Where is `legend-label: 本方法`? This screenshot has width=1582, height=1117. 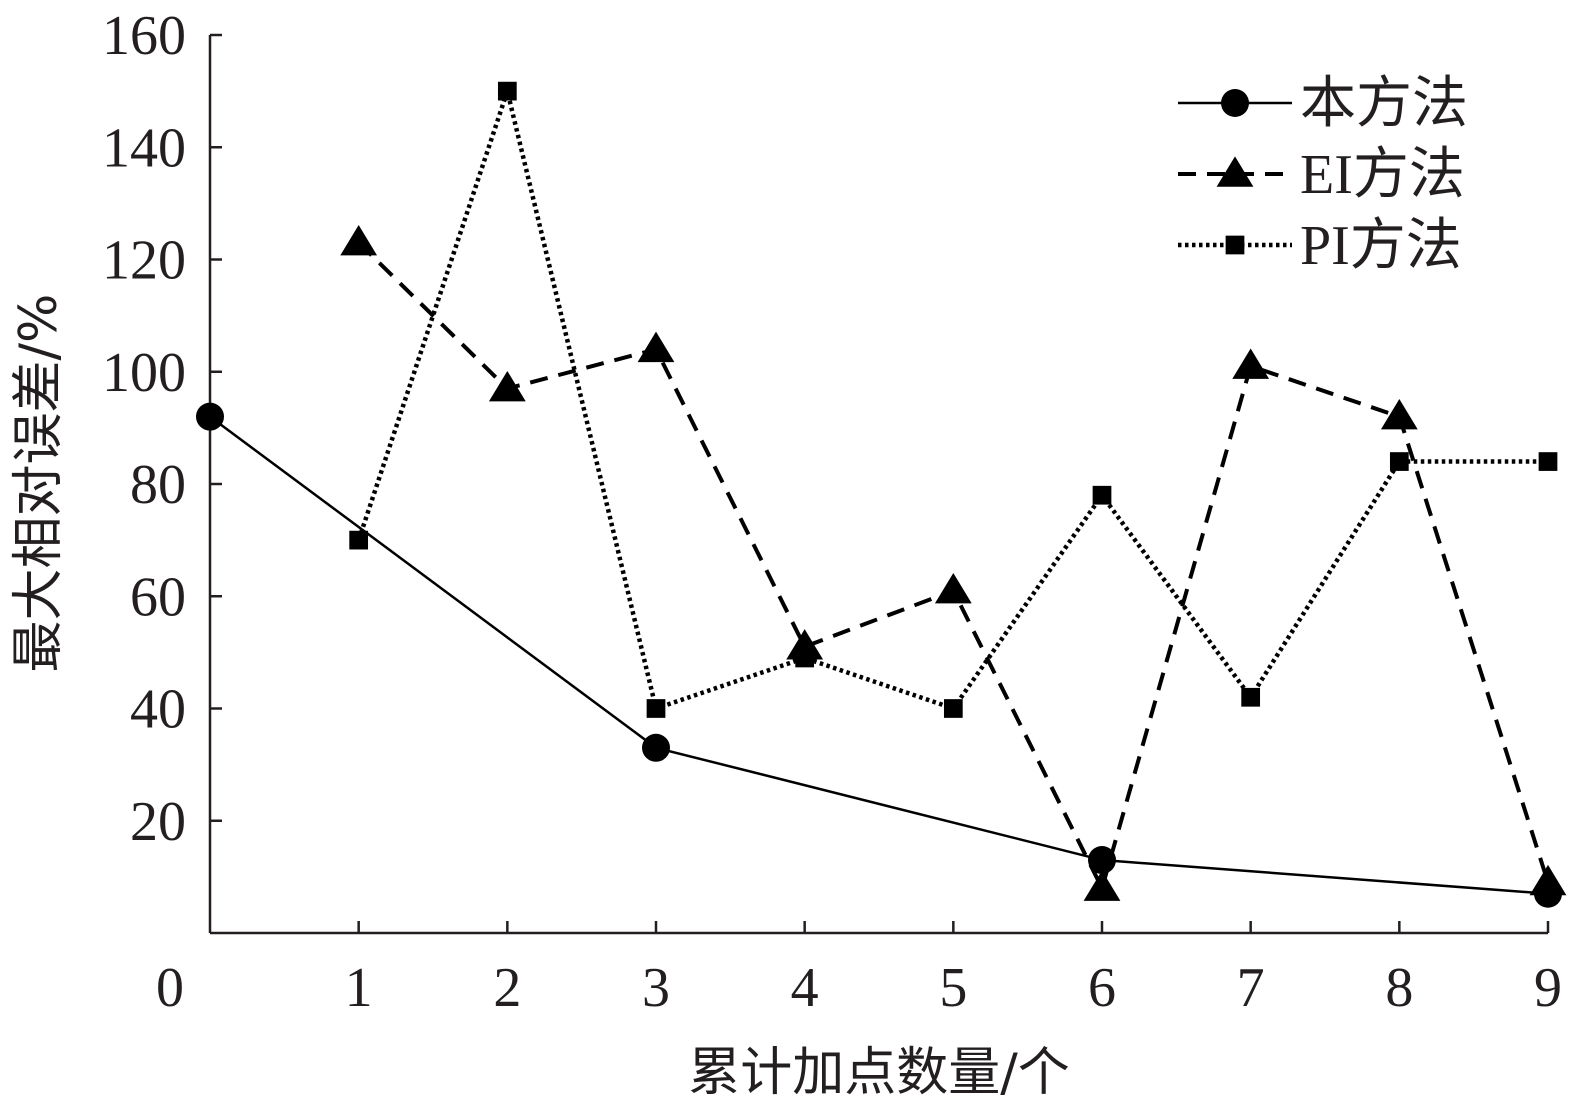
legend-label: 本方法 is located at coordinates (1384, 104).